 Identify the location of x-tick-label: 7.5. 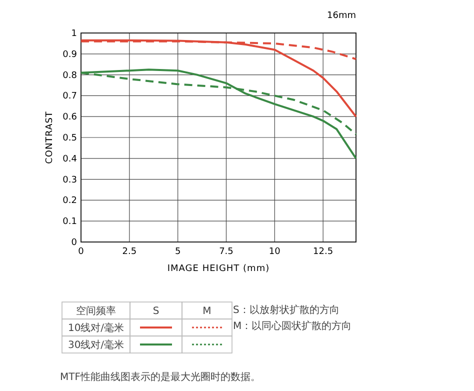
(226, 252).